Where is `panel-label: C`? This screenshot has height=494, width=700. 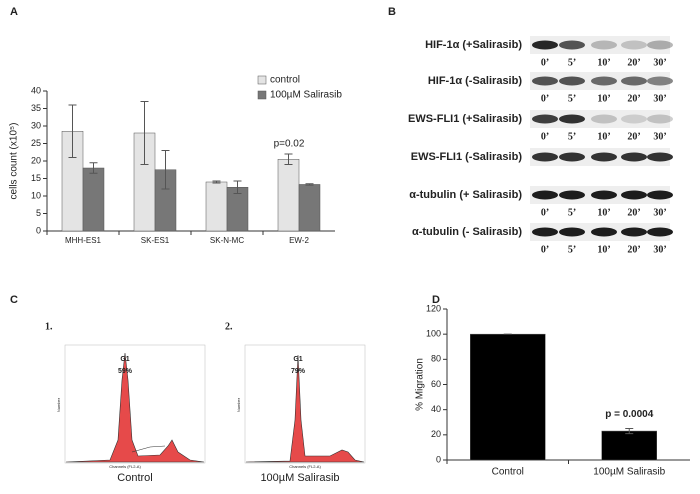 panel-label: C is located at coordinates (14, 300).